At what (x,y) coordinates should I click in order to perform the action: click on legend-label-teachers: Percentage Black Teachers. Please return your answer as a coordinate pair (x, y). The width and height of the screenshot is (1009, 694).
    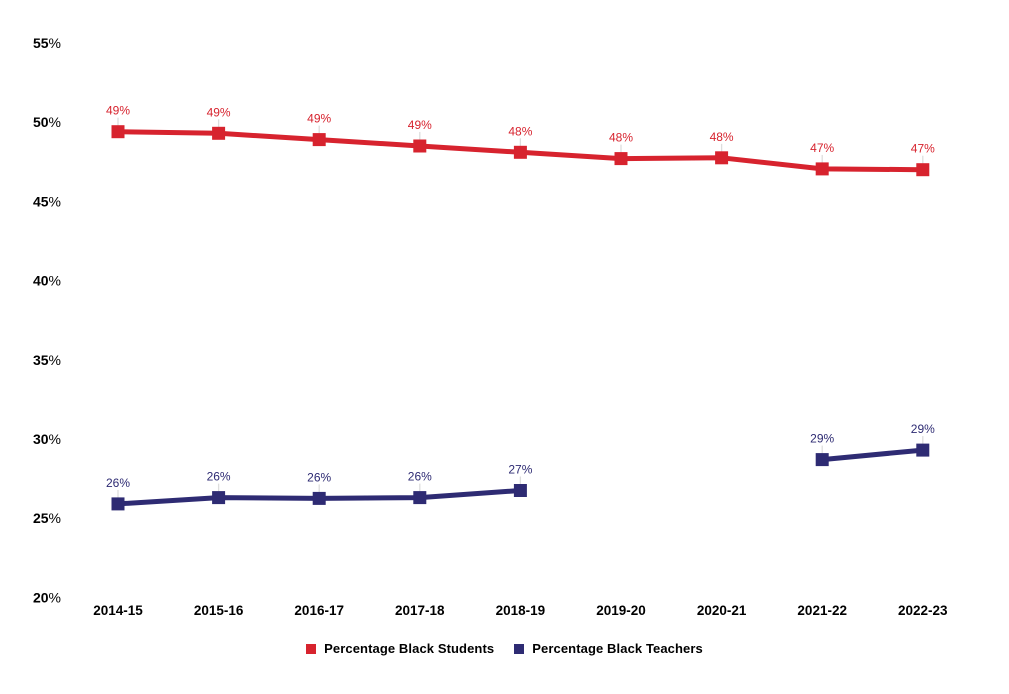
    Looking at the image, I should click on (617, 648).